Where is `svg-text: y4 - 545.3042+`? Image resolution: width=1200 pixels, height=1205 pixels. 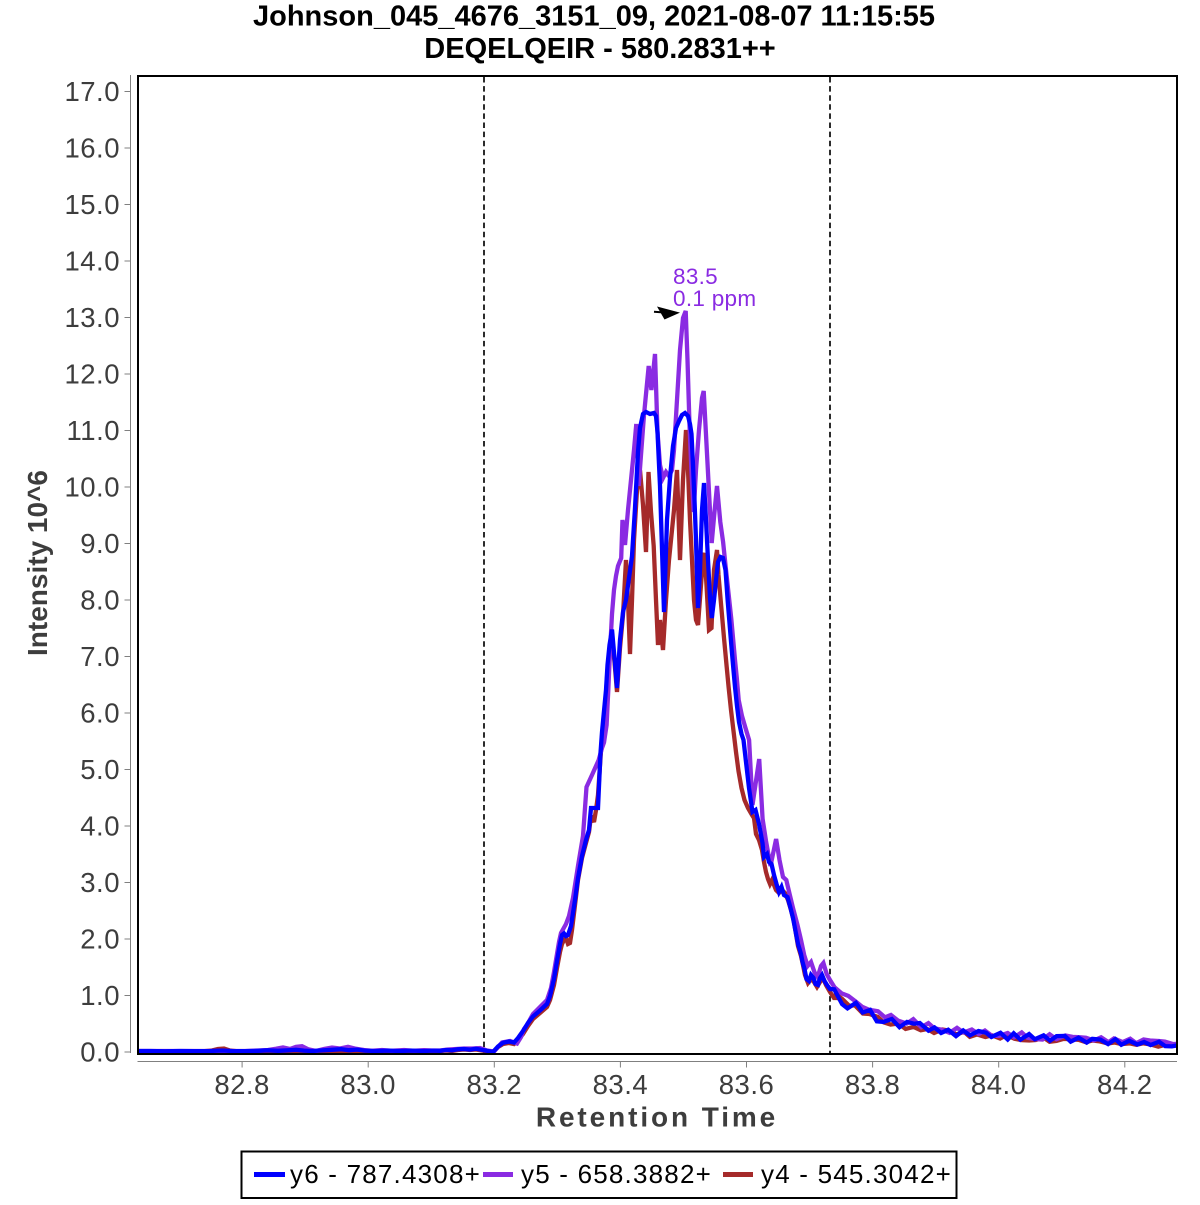 svg-text: y4 - 545.3042+ is located at coordinates (856, 1174).